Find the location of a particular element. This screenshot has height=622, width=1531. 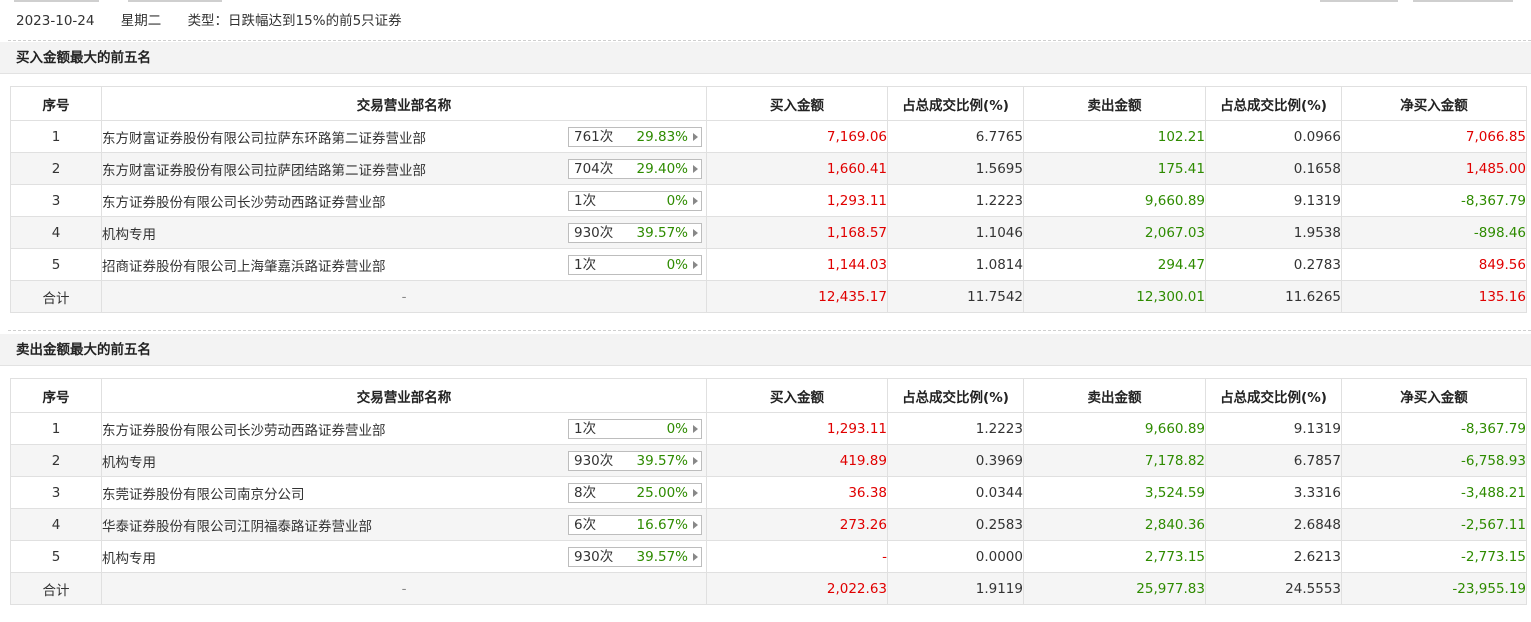

sell-amount: 294.47 is located at coordinates (1114, 264).